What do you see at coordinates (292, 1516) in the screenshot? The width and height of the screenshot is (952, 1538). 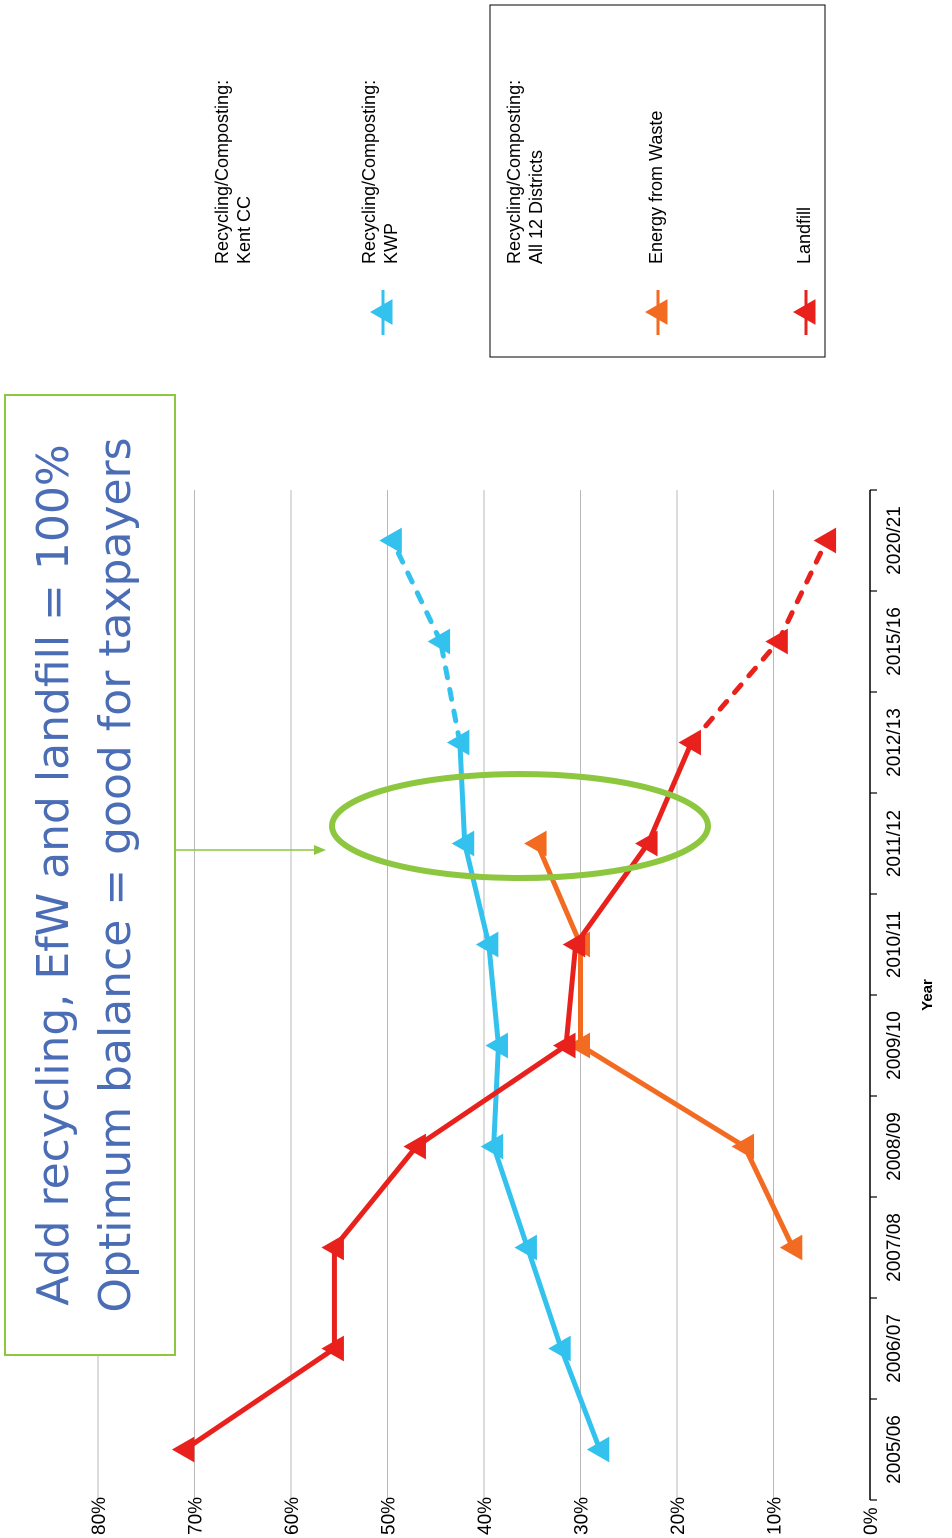 I see `value-tick-label: 60%` at bounding box center [292, 1516].